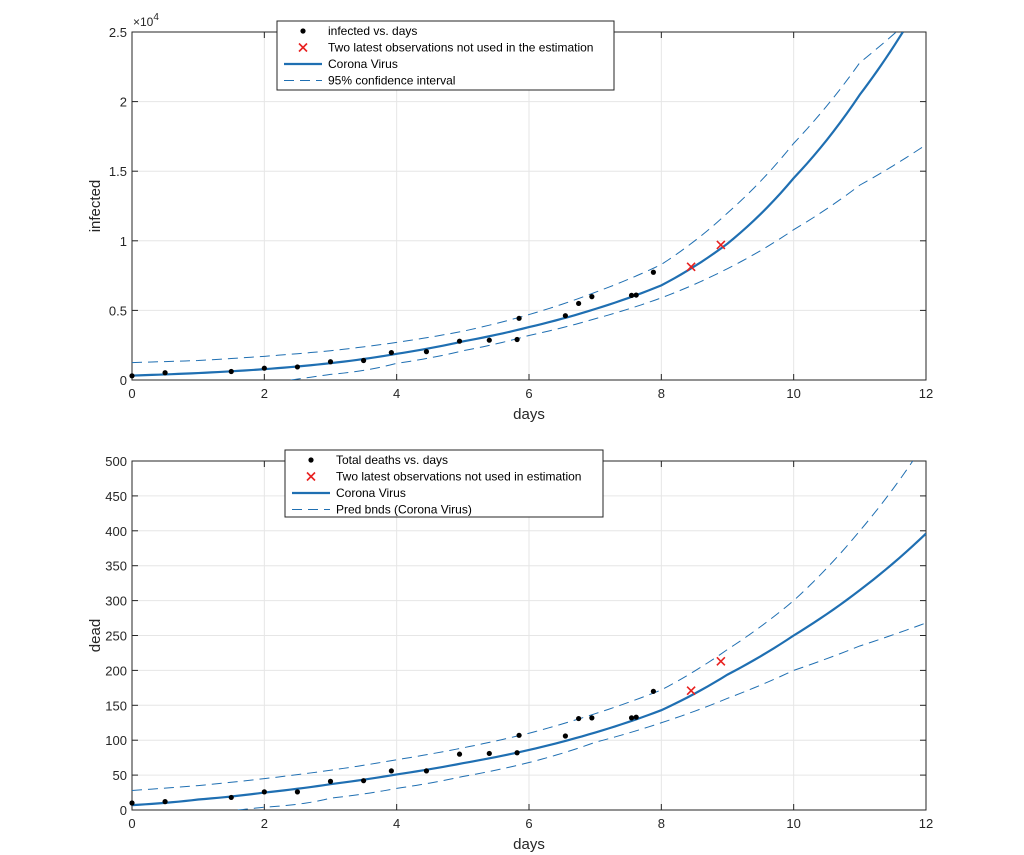 This screenshot has height=855, width=1024. I want to click on y-tick-label: 450, so click(116, 496).